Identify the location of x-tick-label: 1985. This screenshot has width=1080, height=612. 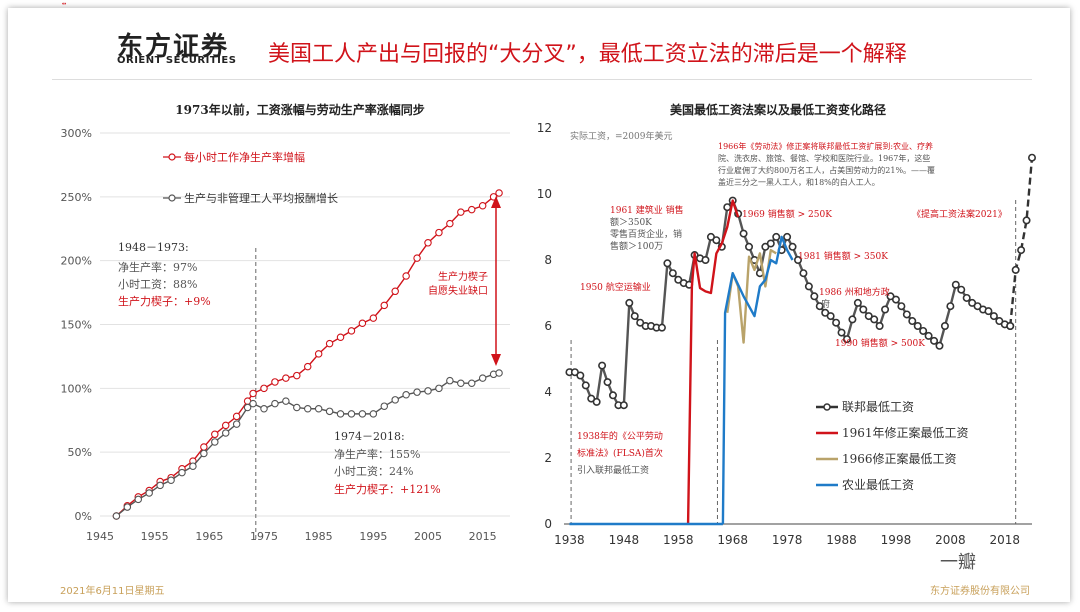
(319, 536).